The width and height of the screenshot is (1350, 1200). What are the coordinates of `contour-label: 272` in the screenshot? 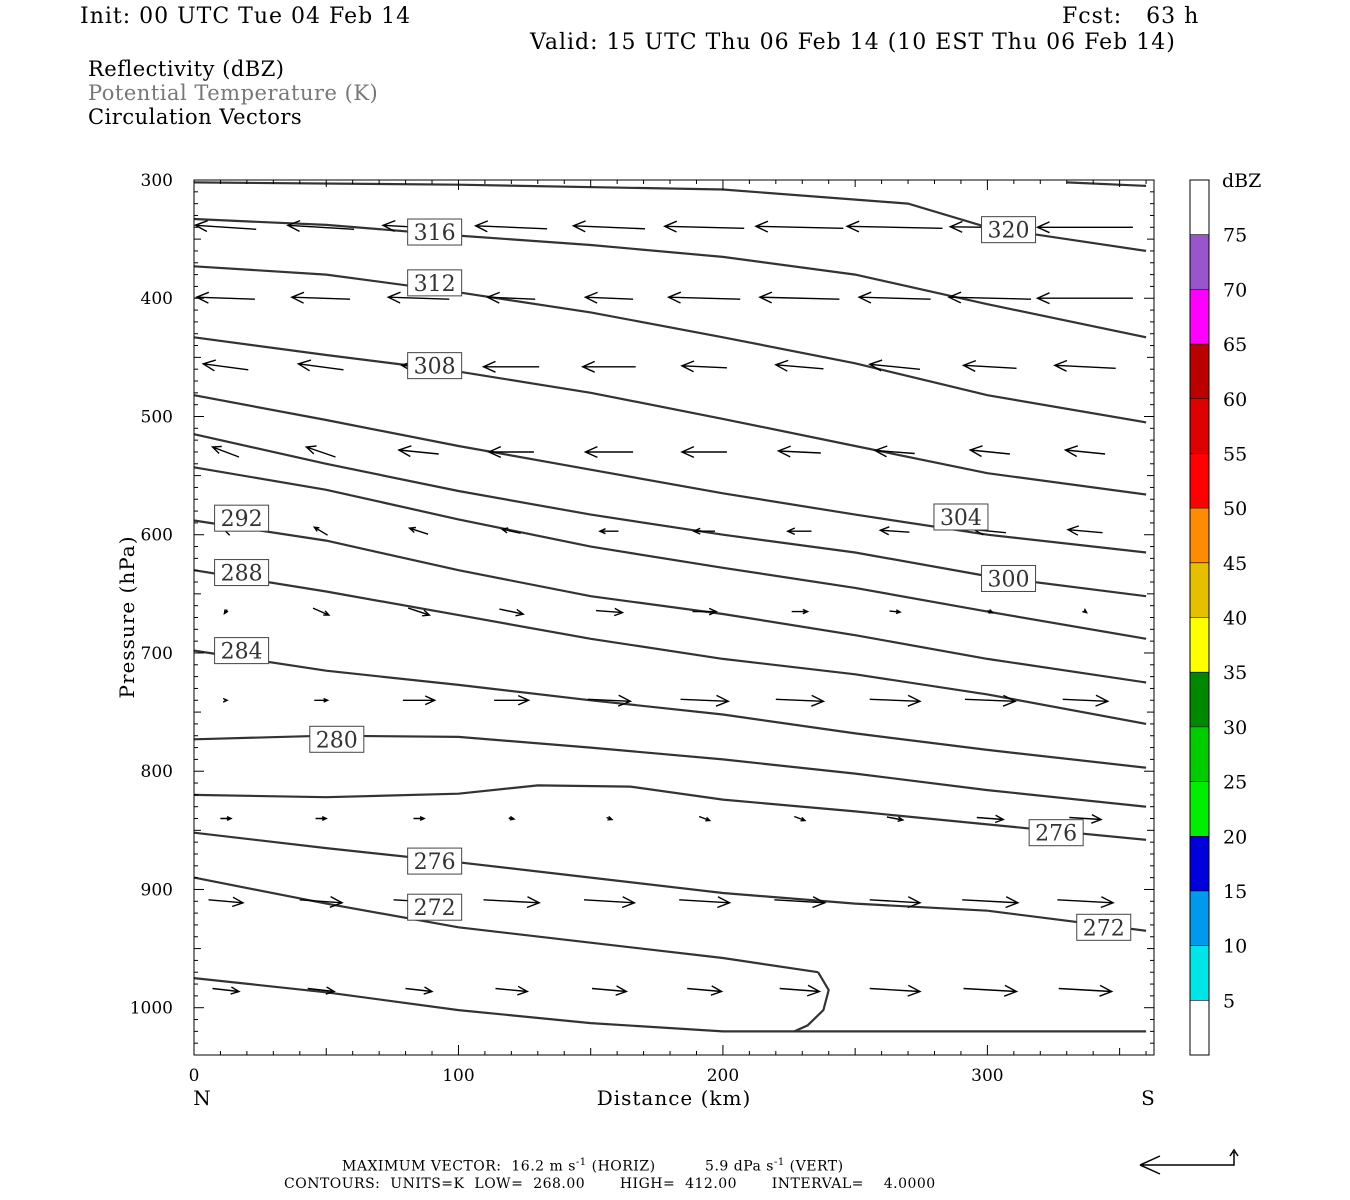 It's located at (1104, 927).